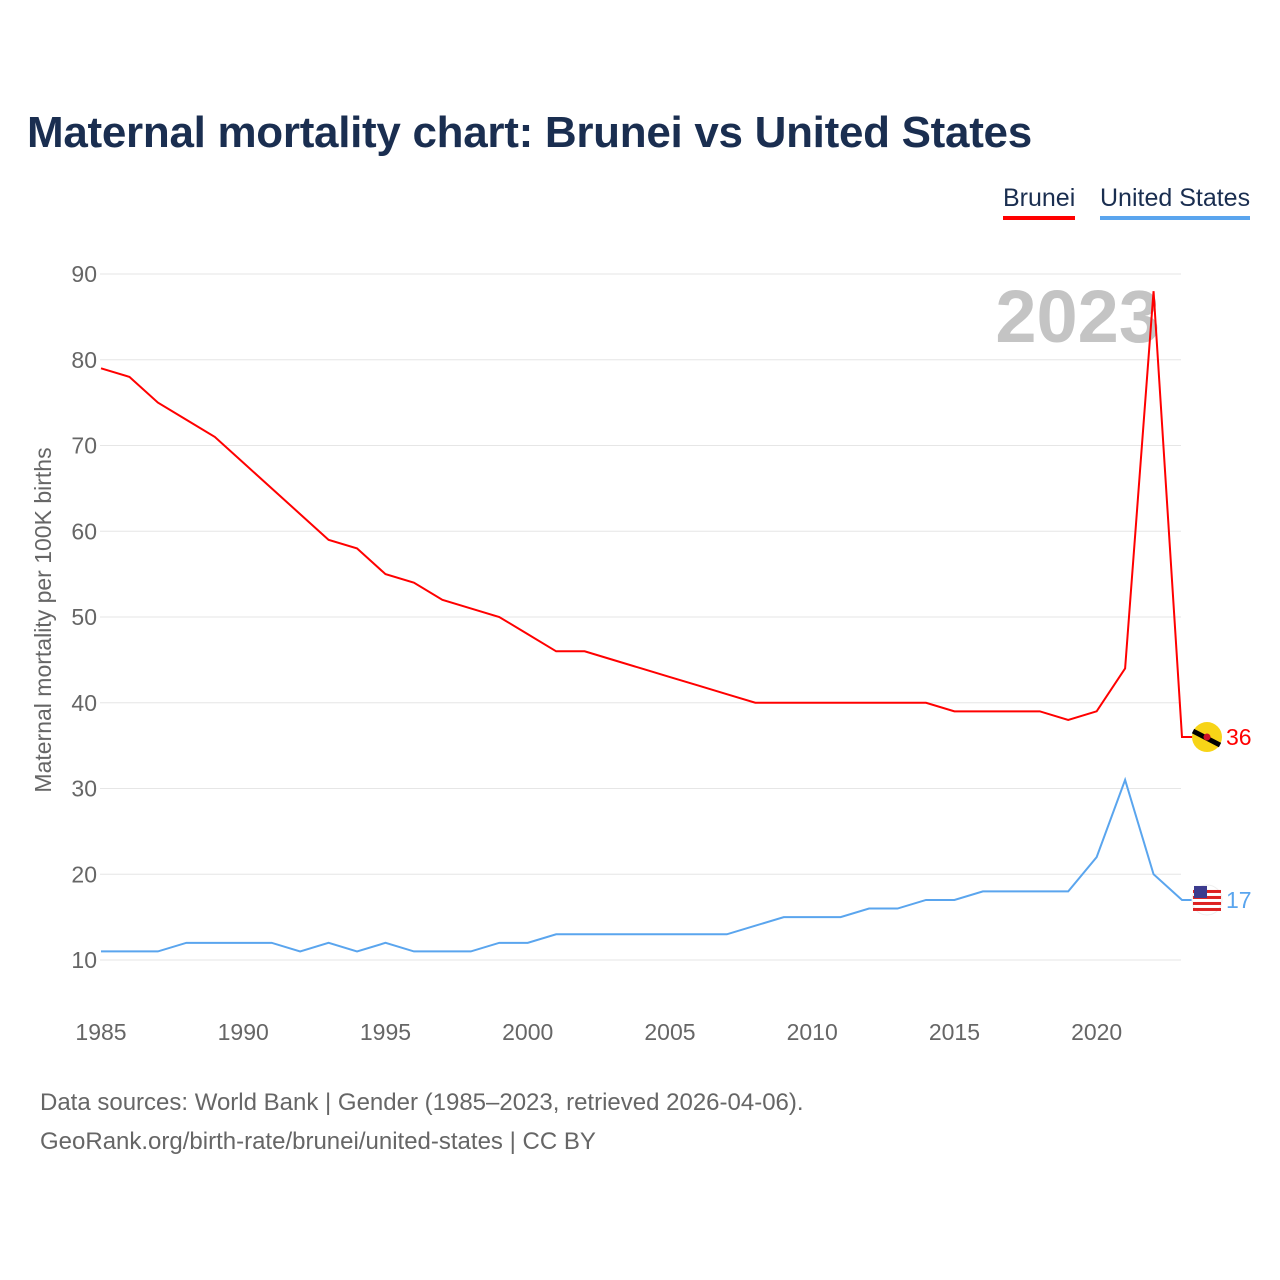 The image size is (1280, 1280). Describe the element at coordinates (385, 1032) in the screenshot. I see `x-tick-label: 1995` at that location.